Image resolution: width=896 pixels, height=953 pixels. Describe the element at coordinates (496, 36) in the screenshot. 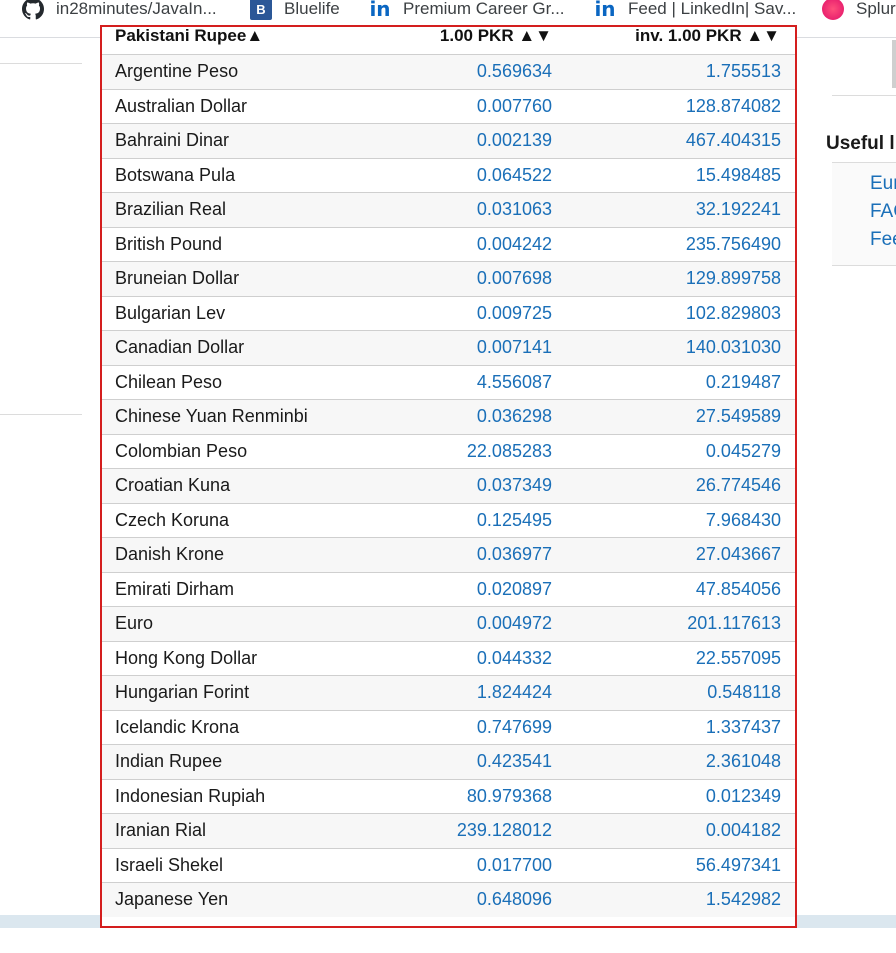

I see `header-rate: 1.00 PKR ▲▼` at that location.